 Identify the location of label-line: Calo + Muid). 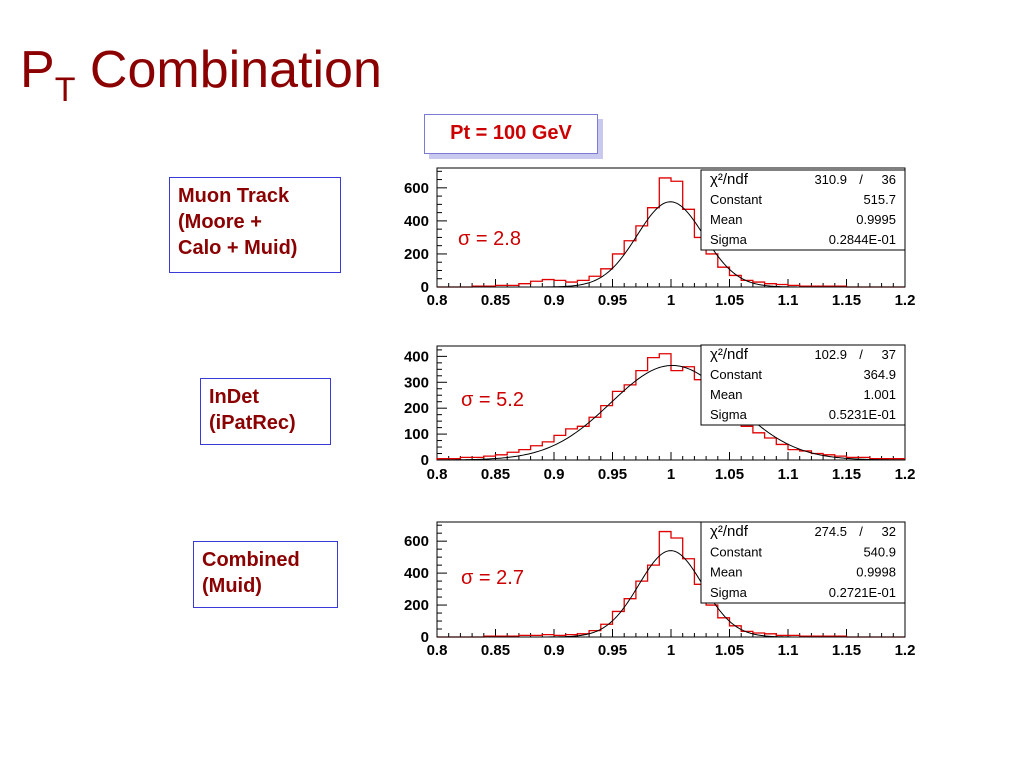
(238, 248).